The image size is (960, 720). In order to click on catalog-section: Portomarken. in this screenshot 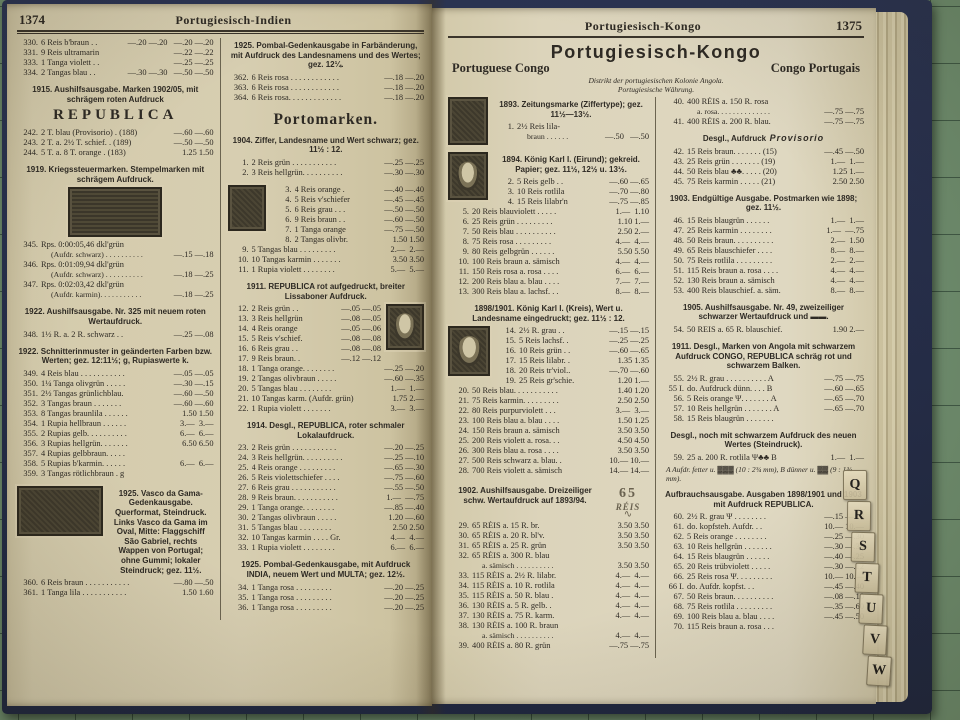, I will do `click(326, 120)`.